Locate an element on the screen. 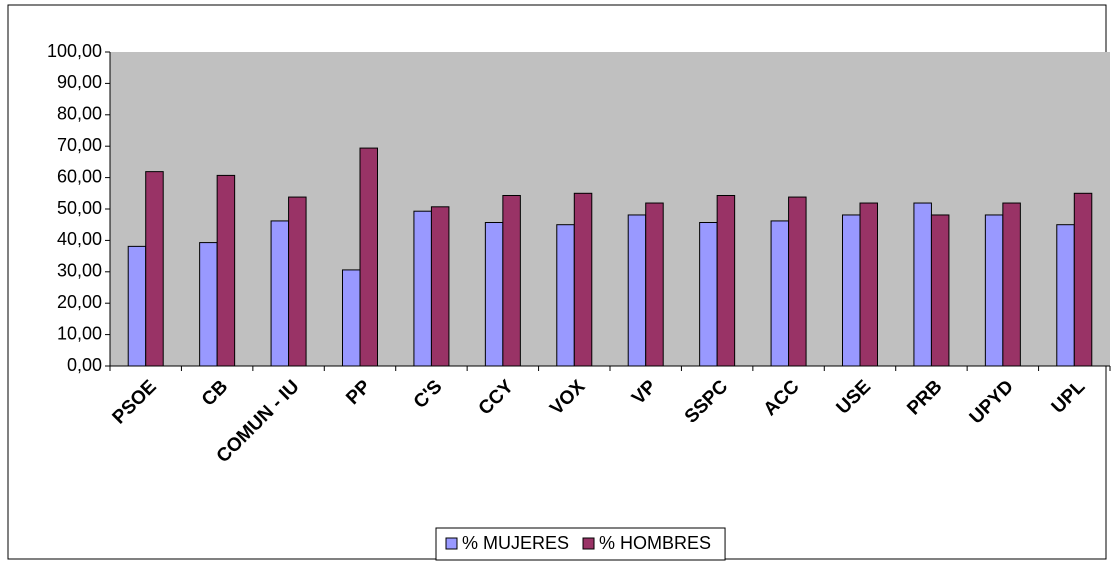  y-tick-label: 40,00 is located at coordinates (79, 239).